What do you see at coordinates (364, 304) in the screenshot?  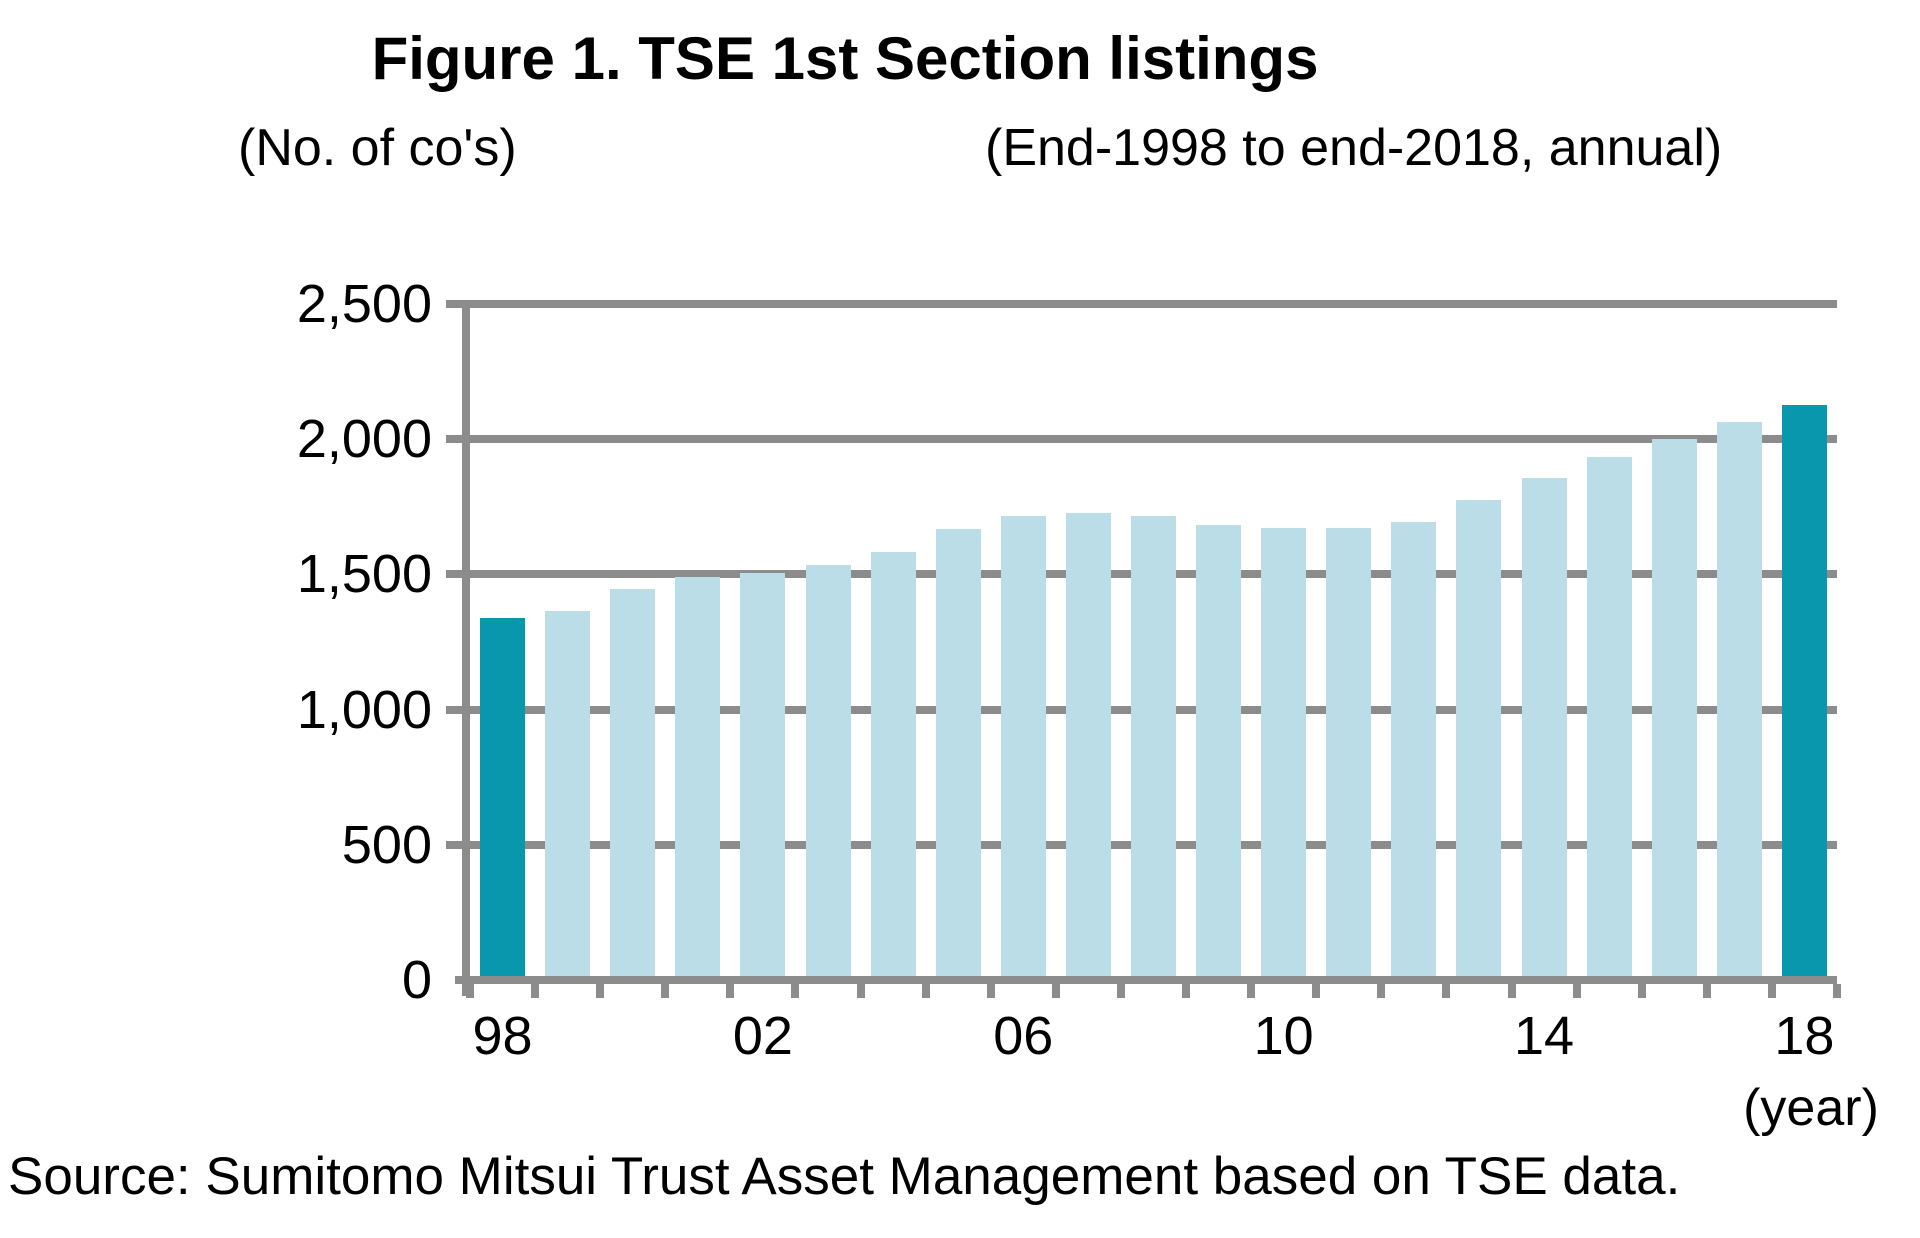 I see `y-axis-label-2500: 2,500` at bounding box center [364, 304].